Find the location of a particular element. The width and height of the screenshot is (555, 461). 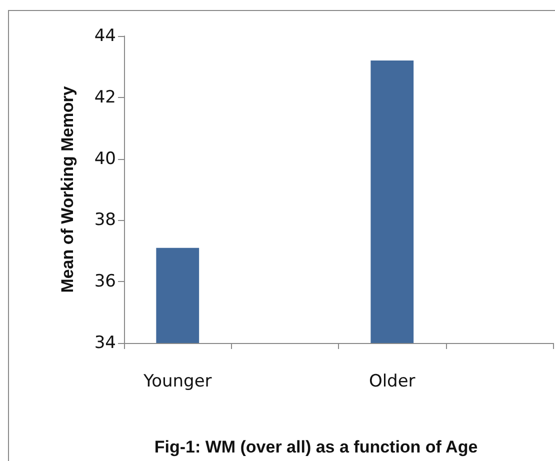

x-tick-label: Younger is located at coordinates (177, 382).